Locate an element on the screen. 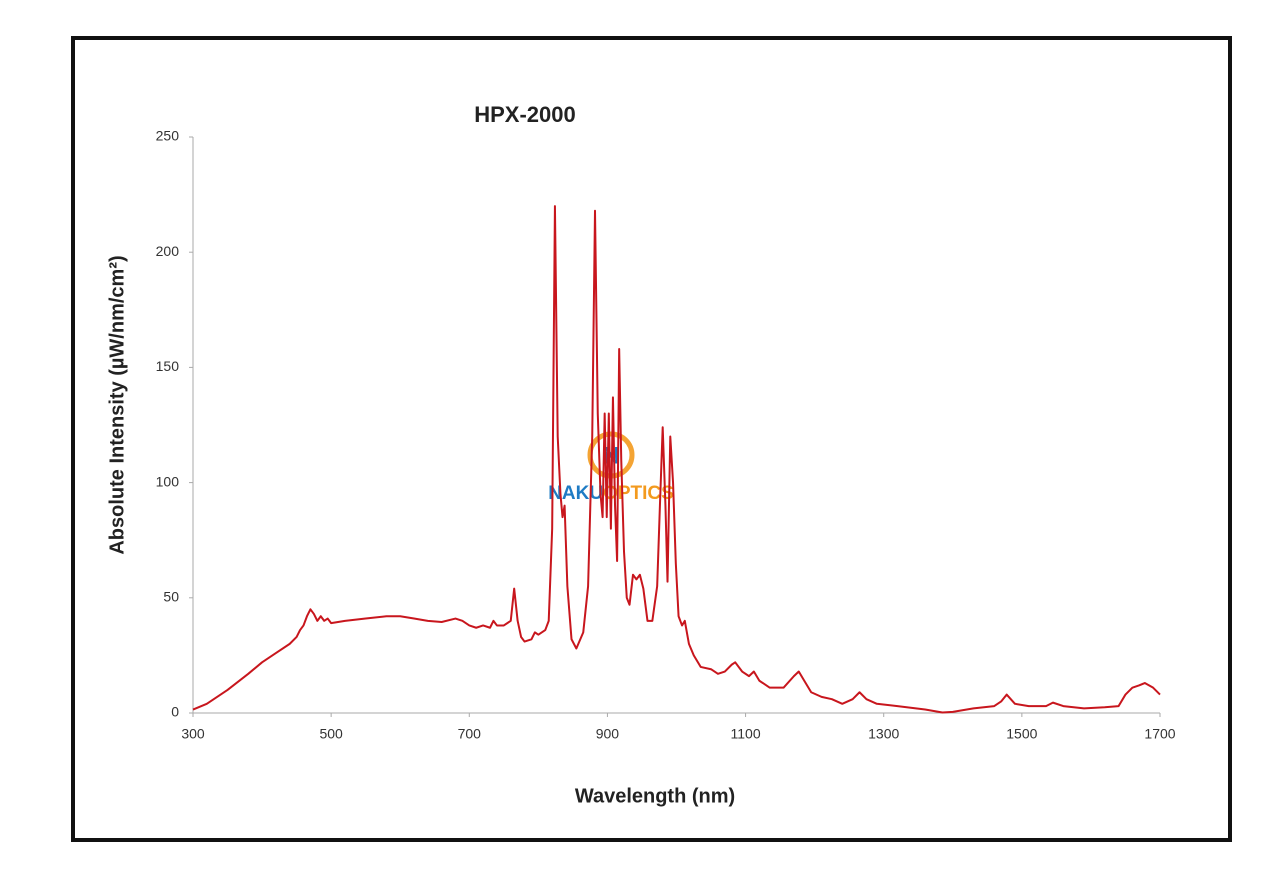 The height and width of the screenshot is (891, 1280). y-axis-label: Absolute Intensity (µW/nm/cm²) is located at coordinates (117, 404).